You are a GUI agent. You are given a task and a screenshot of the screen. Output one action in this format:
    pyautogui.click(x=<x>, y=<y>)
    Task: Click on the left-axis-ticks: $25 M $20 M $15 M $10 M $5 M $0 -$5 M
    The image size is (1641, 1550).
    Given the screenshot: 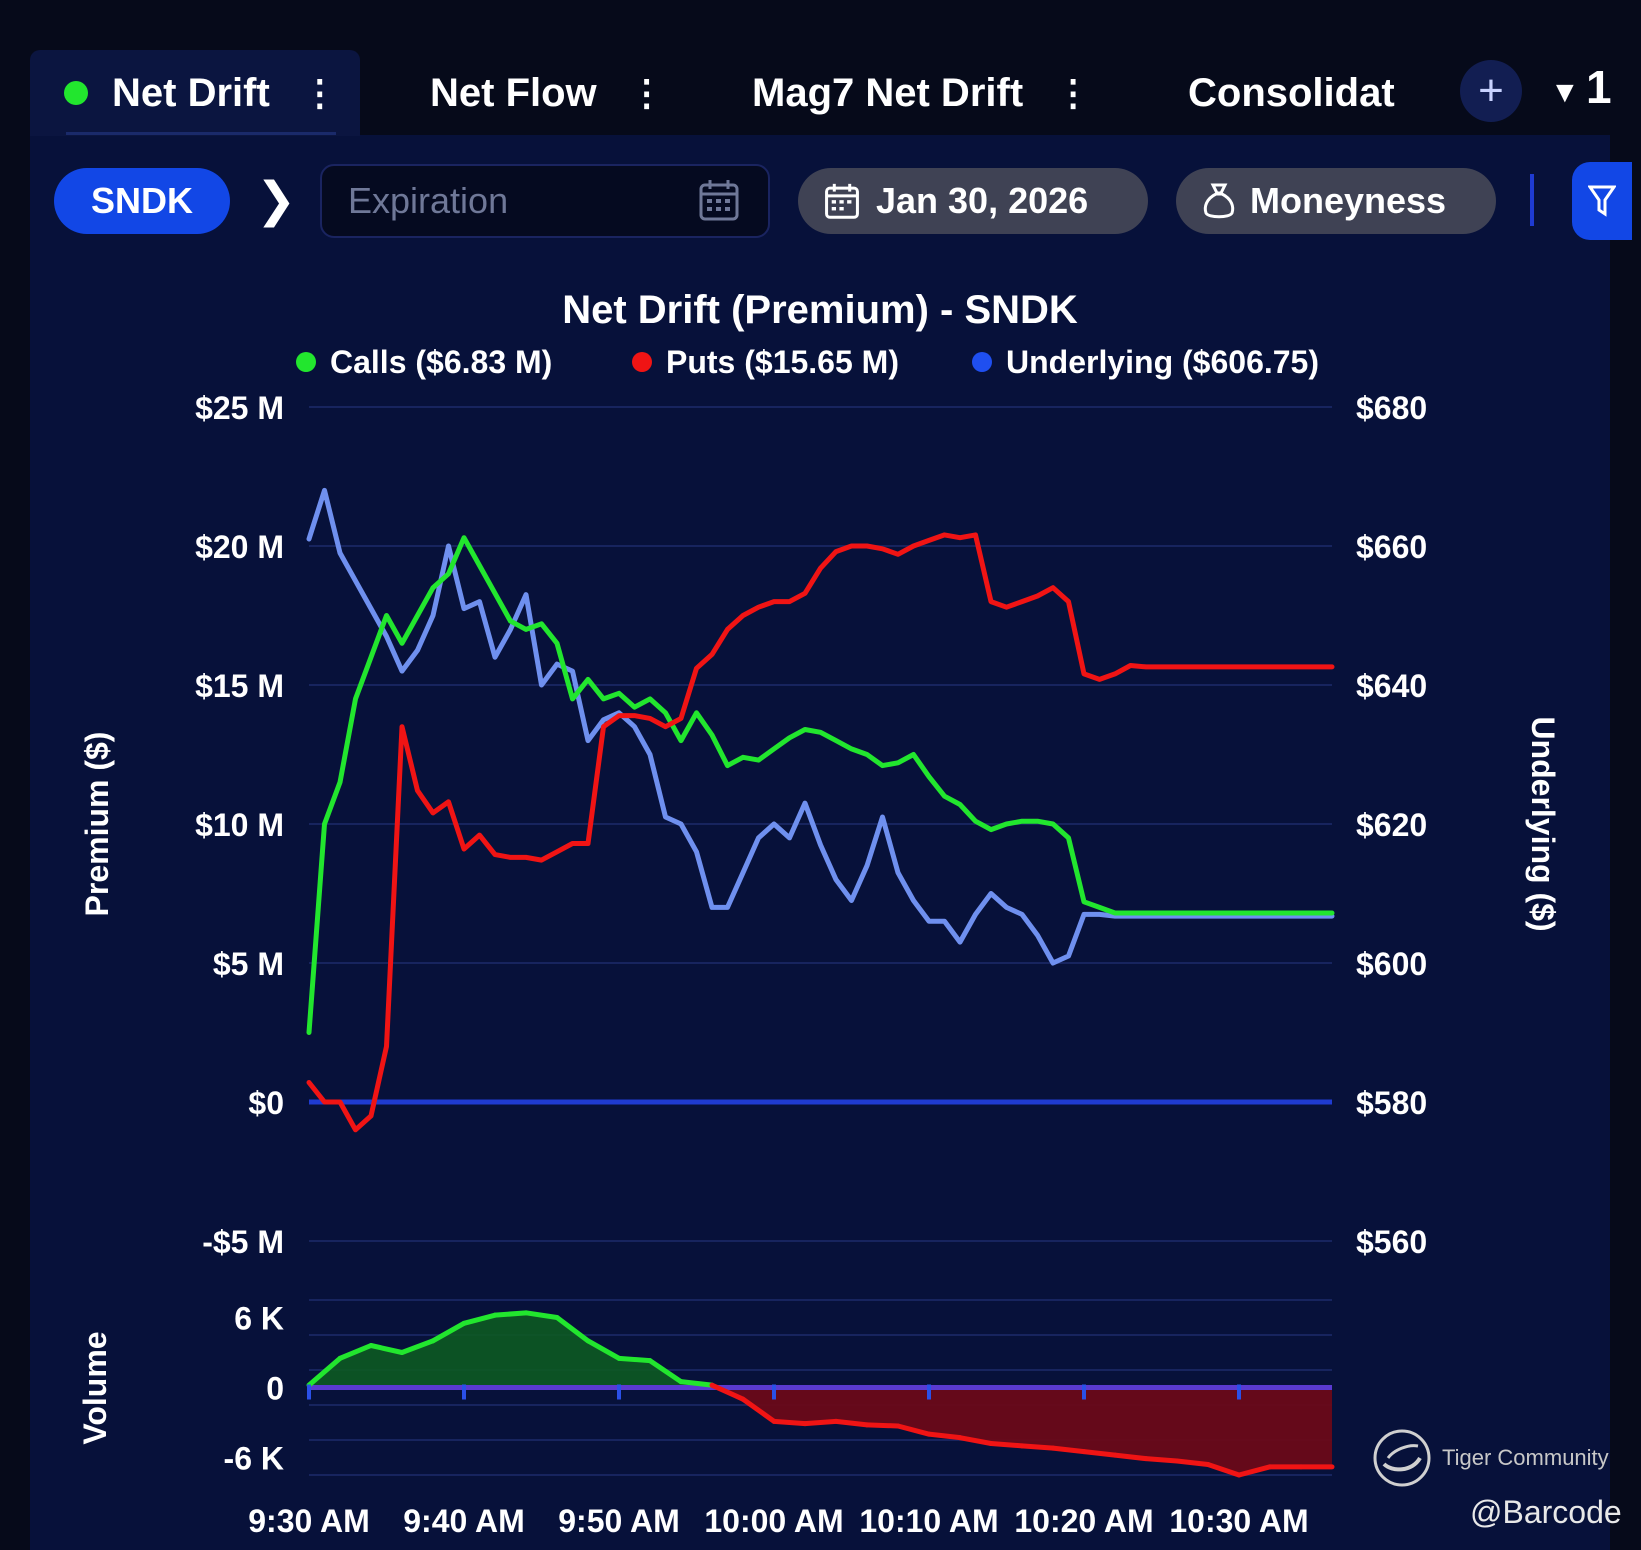 What is the action you would take?
    pyautogui.click(x=239, y=825)
    